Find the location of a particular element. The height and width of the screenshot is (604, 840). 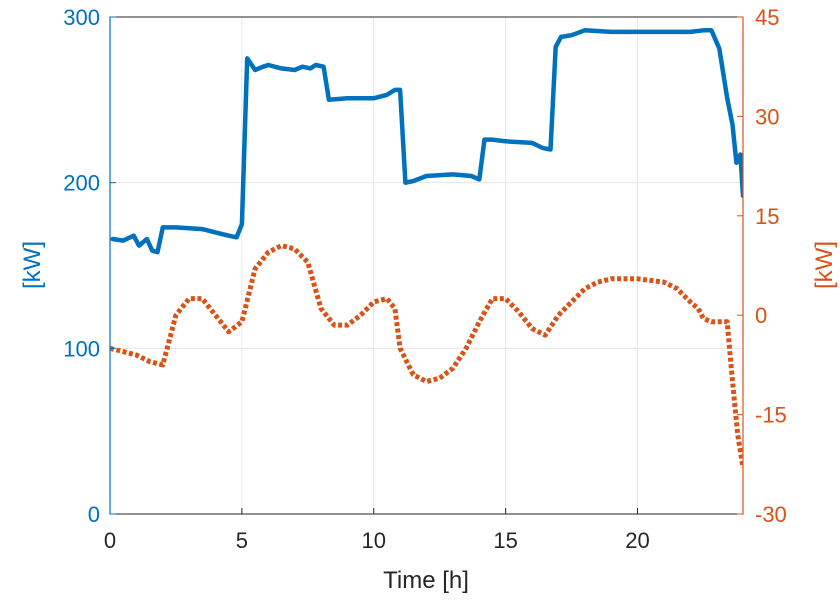

left-y-tick-label: 100 is located at coordinates (81, 348).